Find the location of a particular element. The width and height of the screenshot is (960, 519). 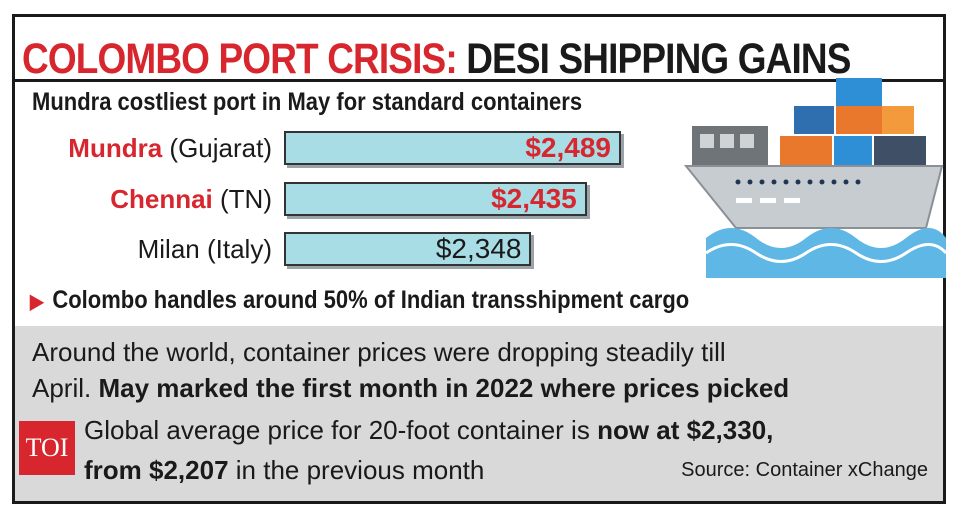

paragraph-line-4-plain: in the previous month is located at coordinates (360, 470).